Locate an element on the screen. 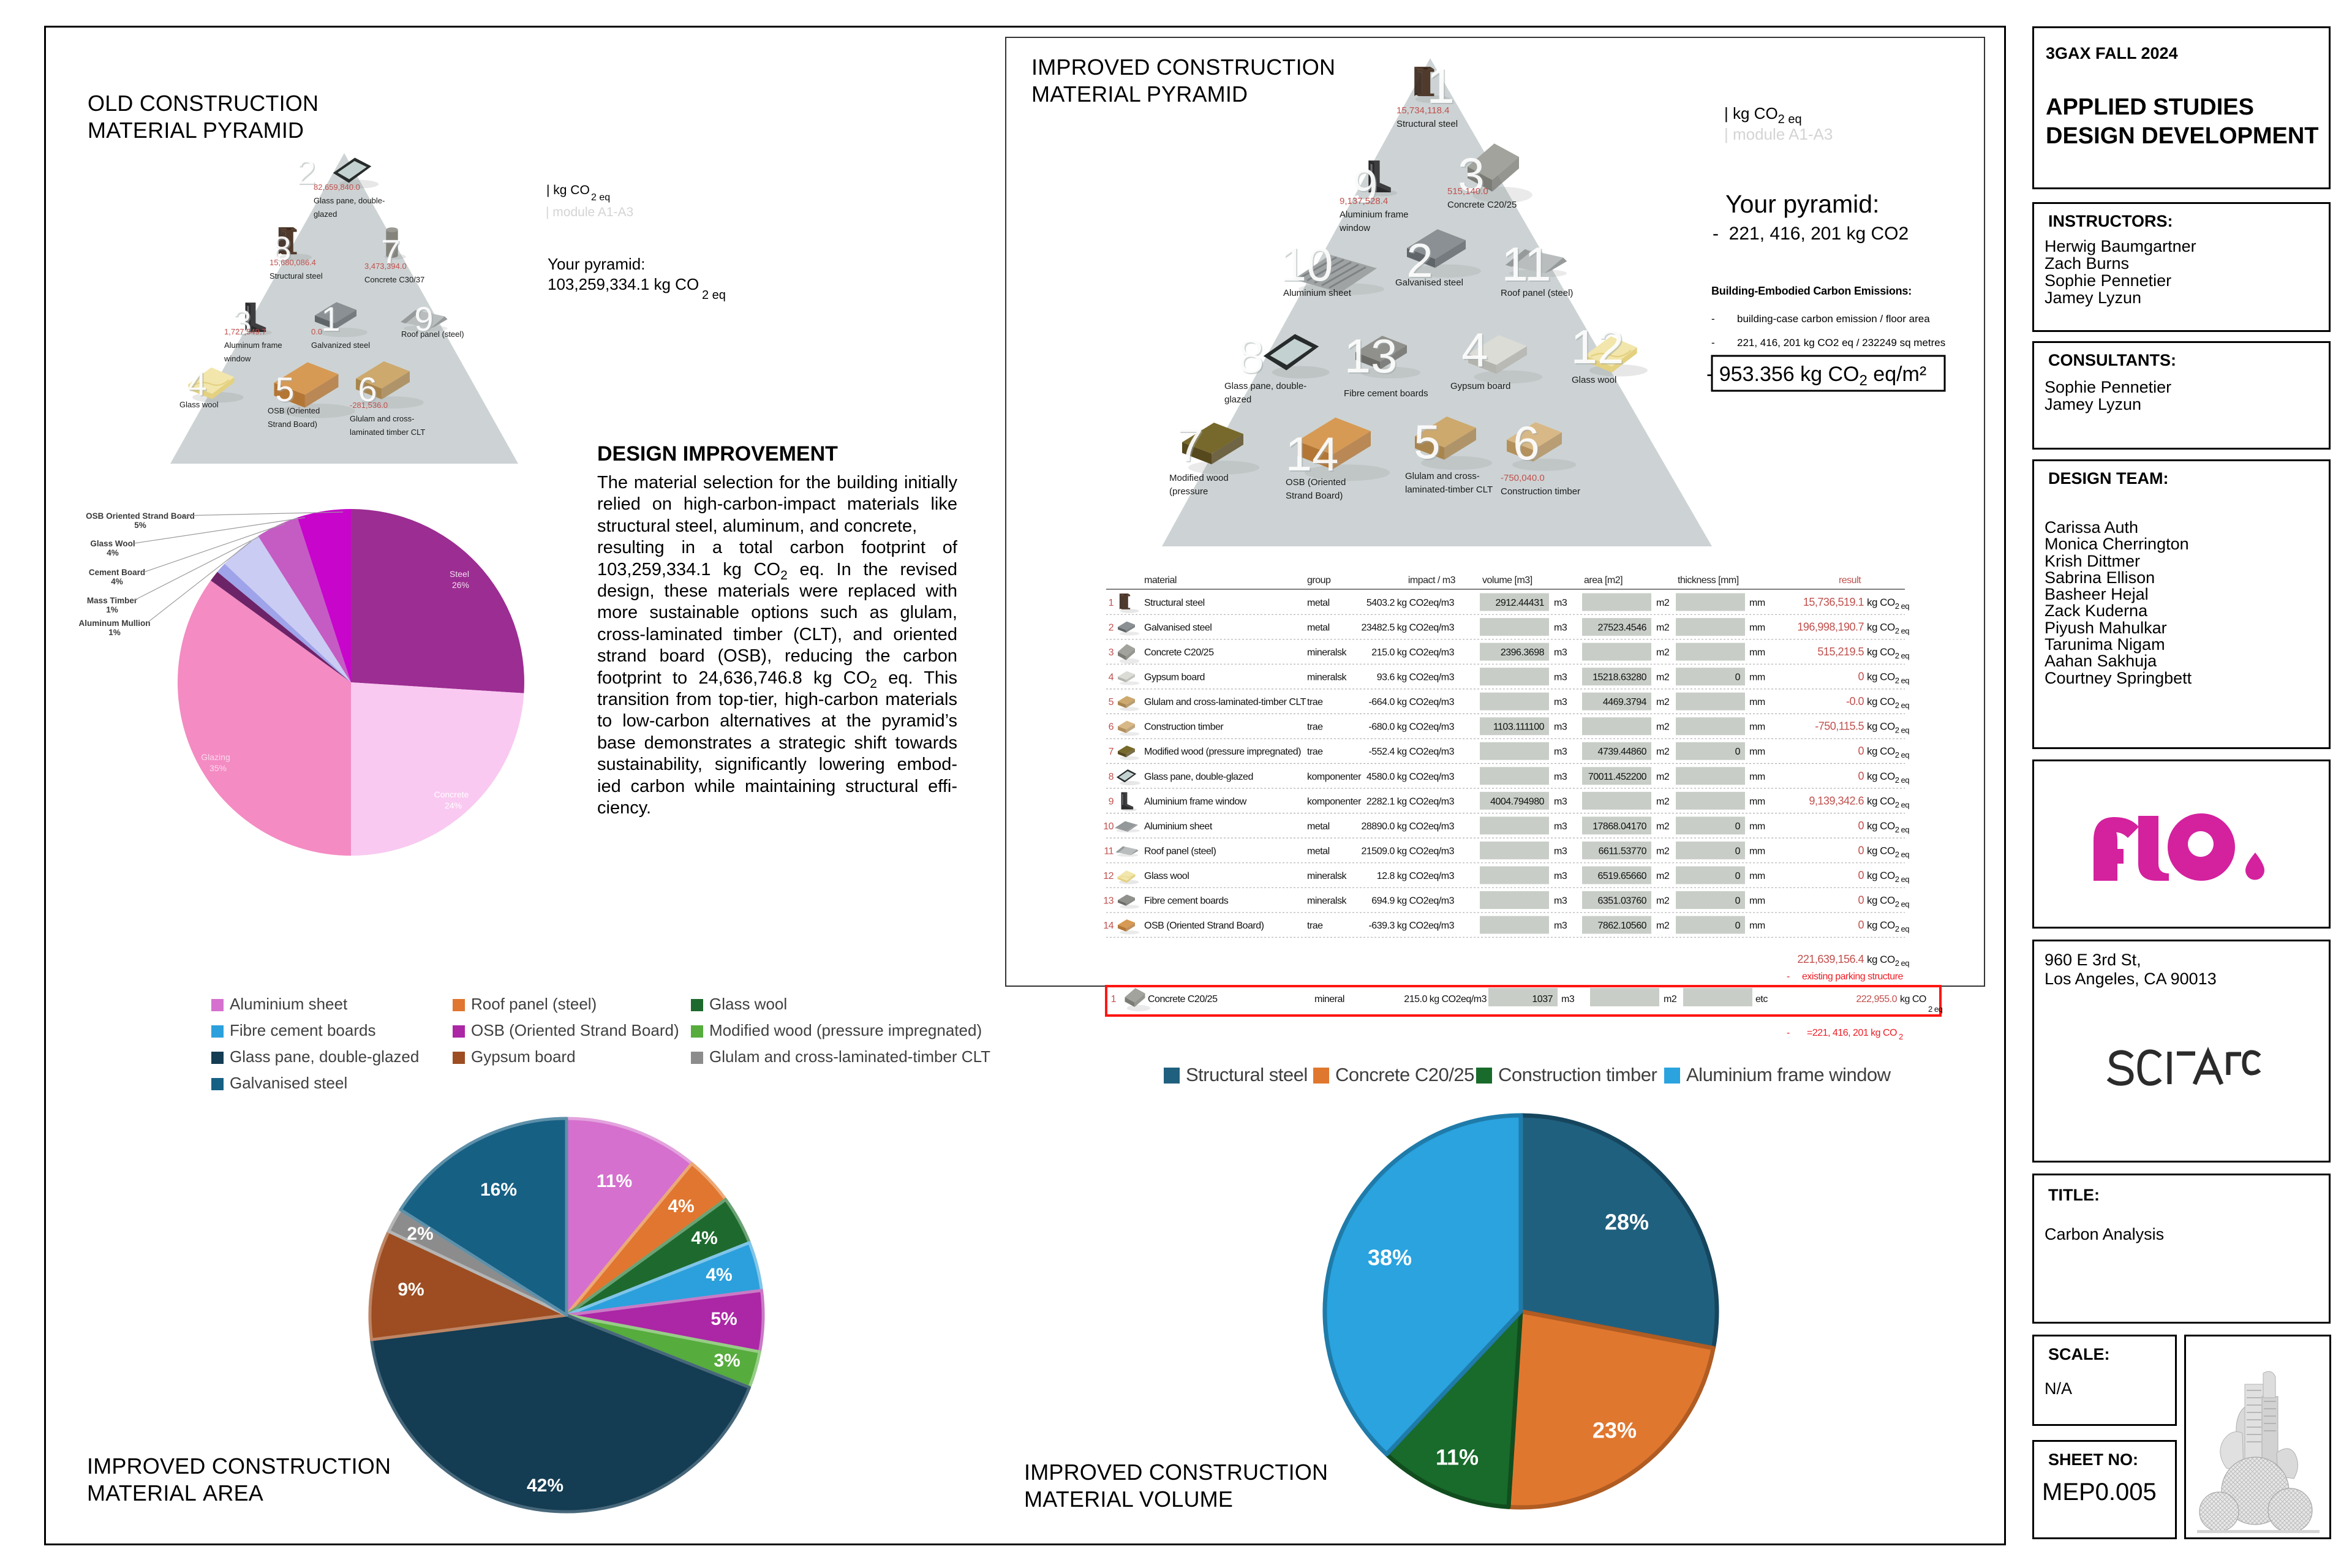  svg-text: -552.4 kg CO2eq/m3 is located at coordinates (1411, 752).